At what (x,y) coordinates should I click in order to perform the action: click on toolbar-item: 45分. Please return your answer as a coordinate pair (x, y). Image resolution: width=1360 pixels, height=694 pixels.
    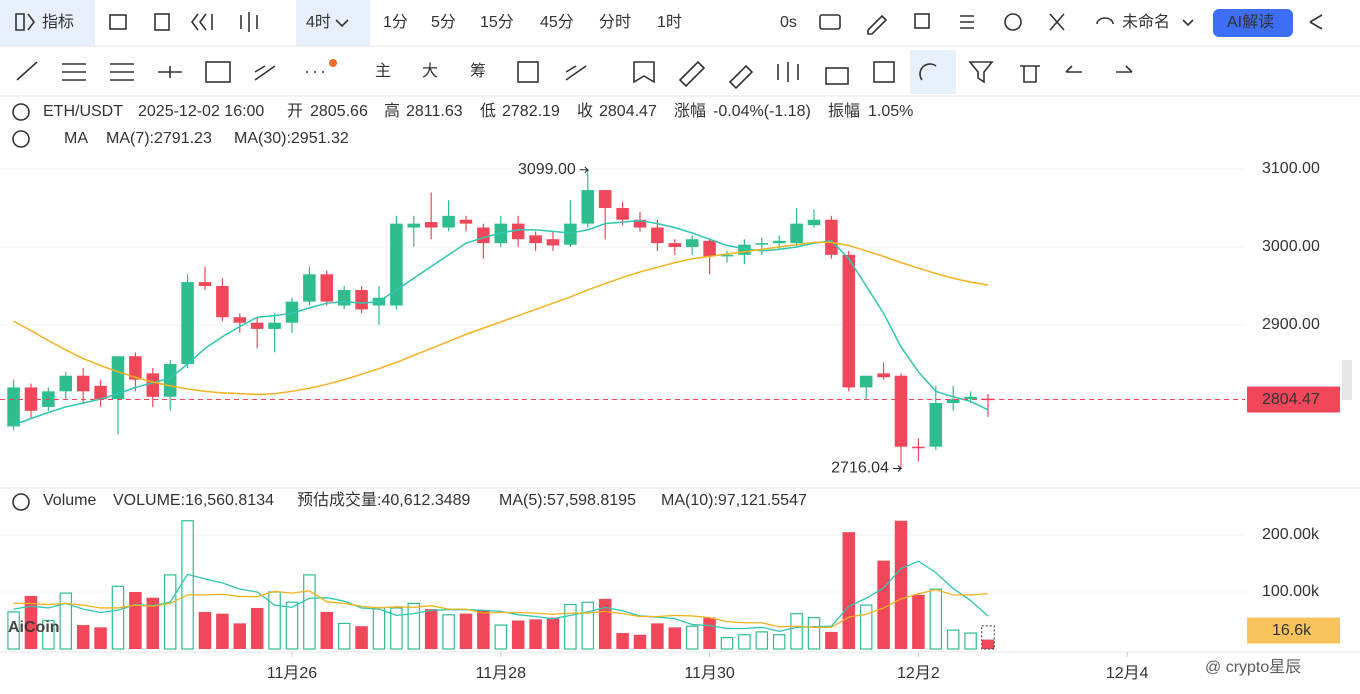
    Looking at the image, I should click on (557, 22).